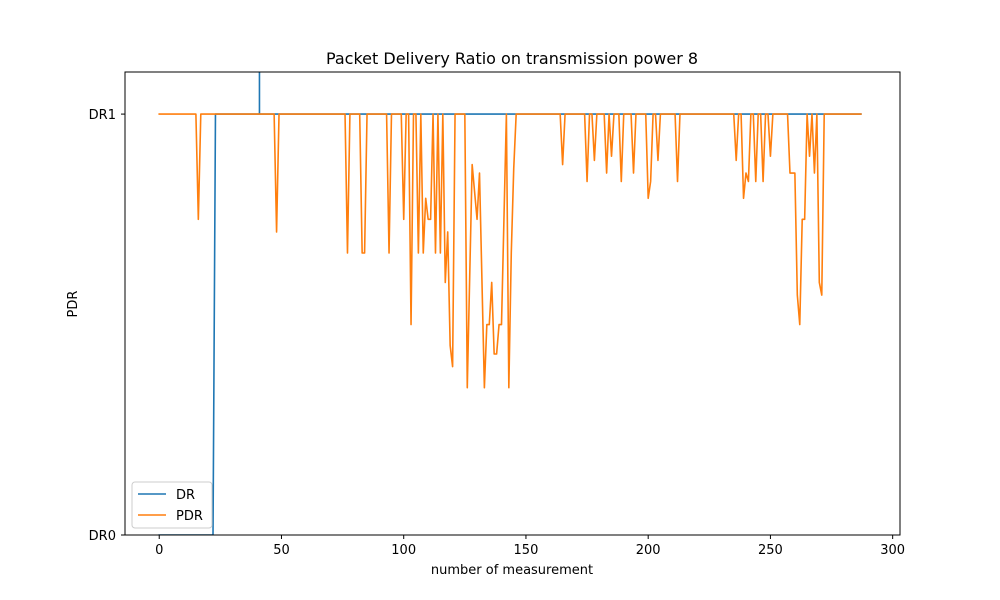 This screenshot has height=600, width=1000. Describe the element at coordinates (892, 550) in the screenshot. I see `x-tick-label: 300` at that location.